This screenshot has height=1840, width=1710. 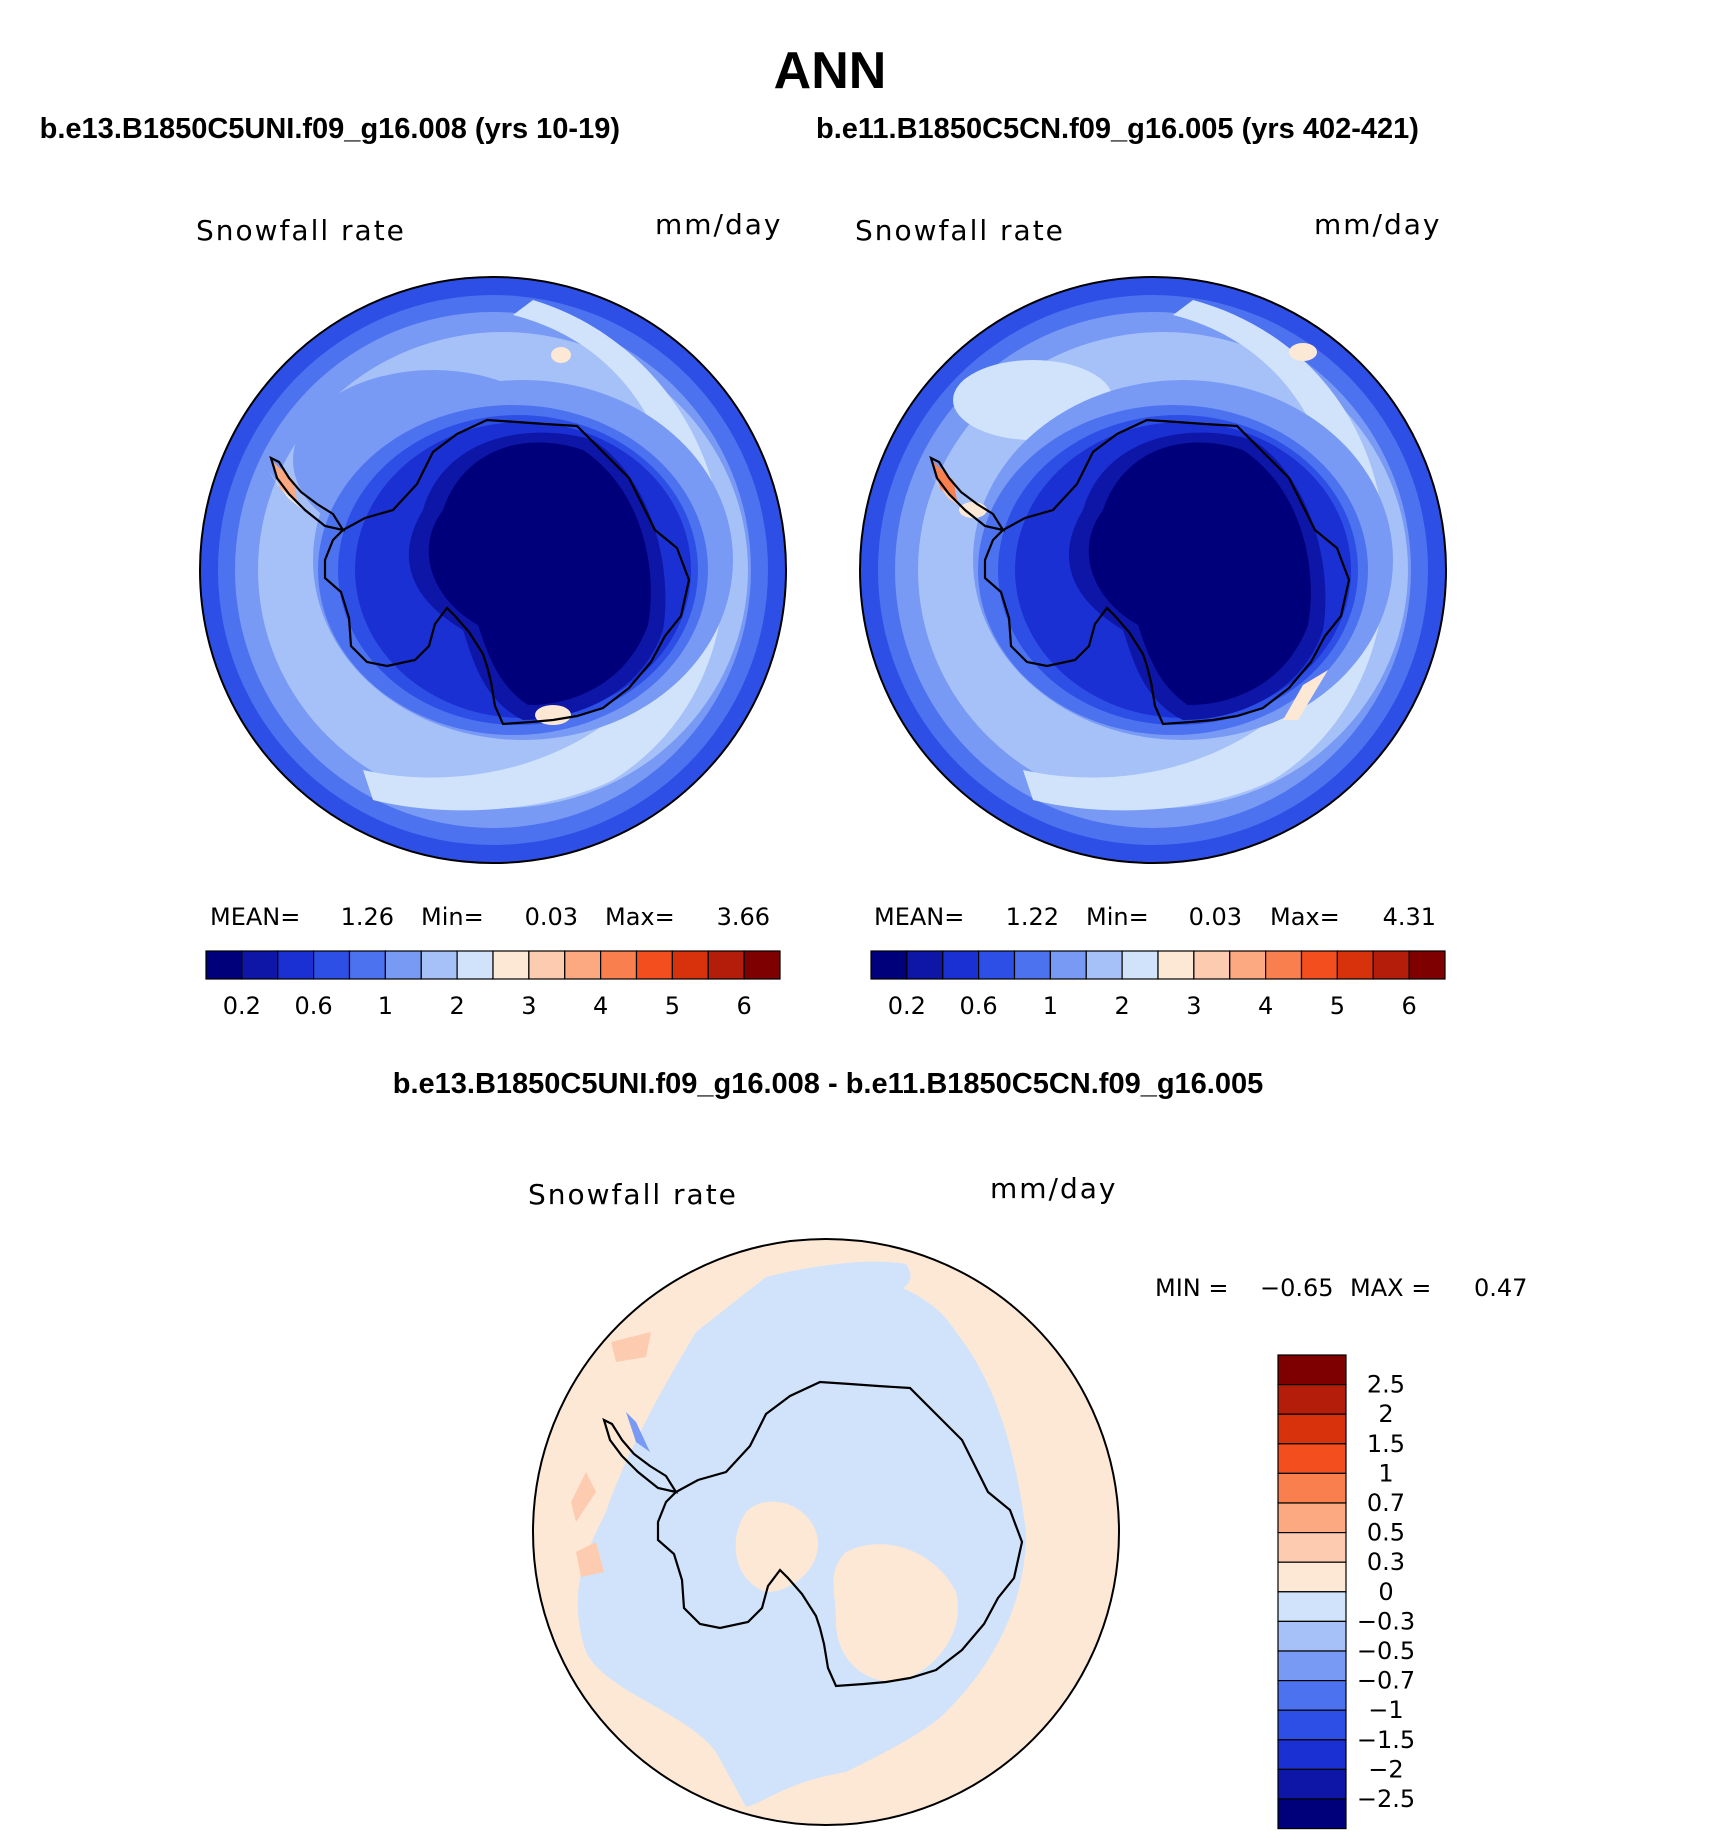 I want to click on diff-colorbar-tick-label: −0.3, so click(x=1386, y=1621).